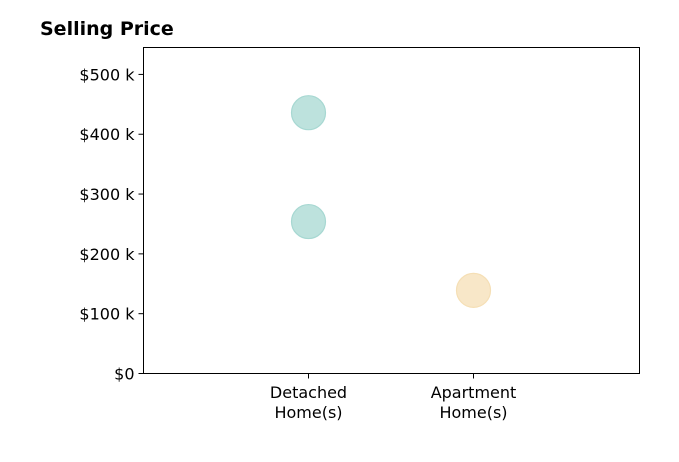 The width and height of the screenshot is (679, 462). Describe the element at coordinates (107, 134) in the screenshot. I see `y-tick-label: $400 k` at that location.